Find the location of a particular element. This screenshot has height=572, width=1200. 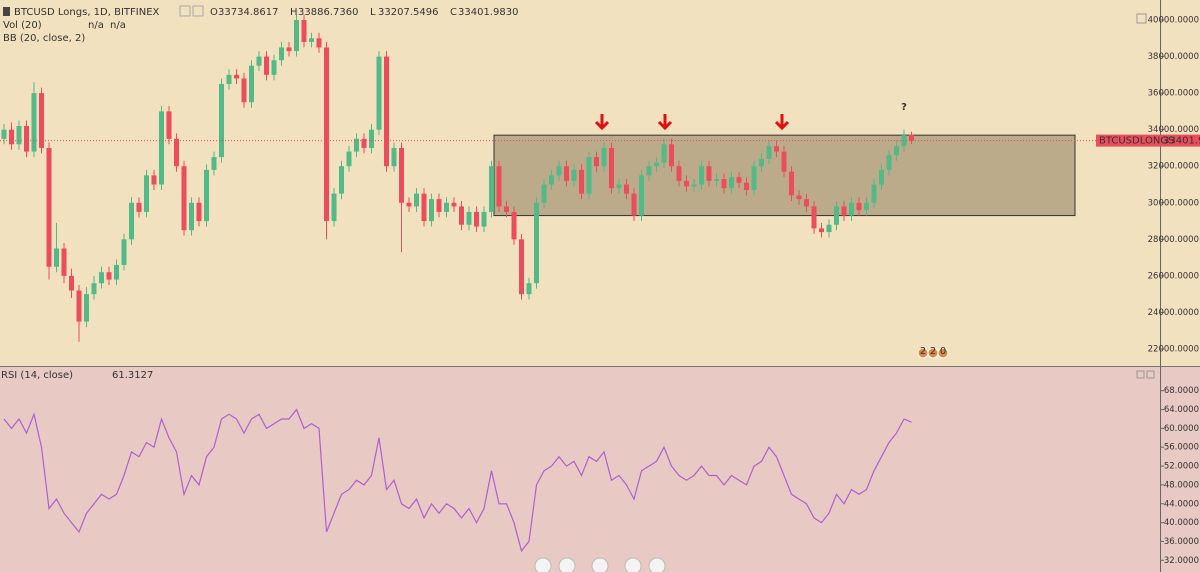

y-tick-label: 28000.0000 is located at coordinates (1173, 240).